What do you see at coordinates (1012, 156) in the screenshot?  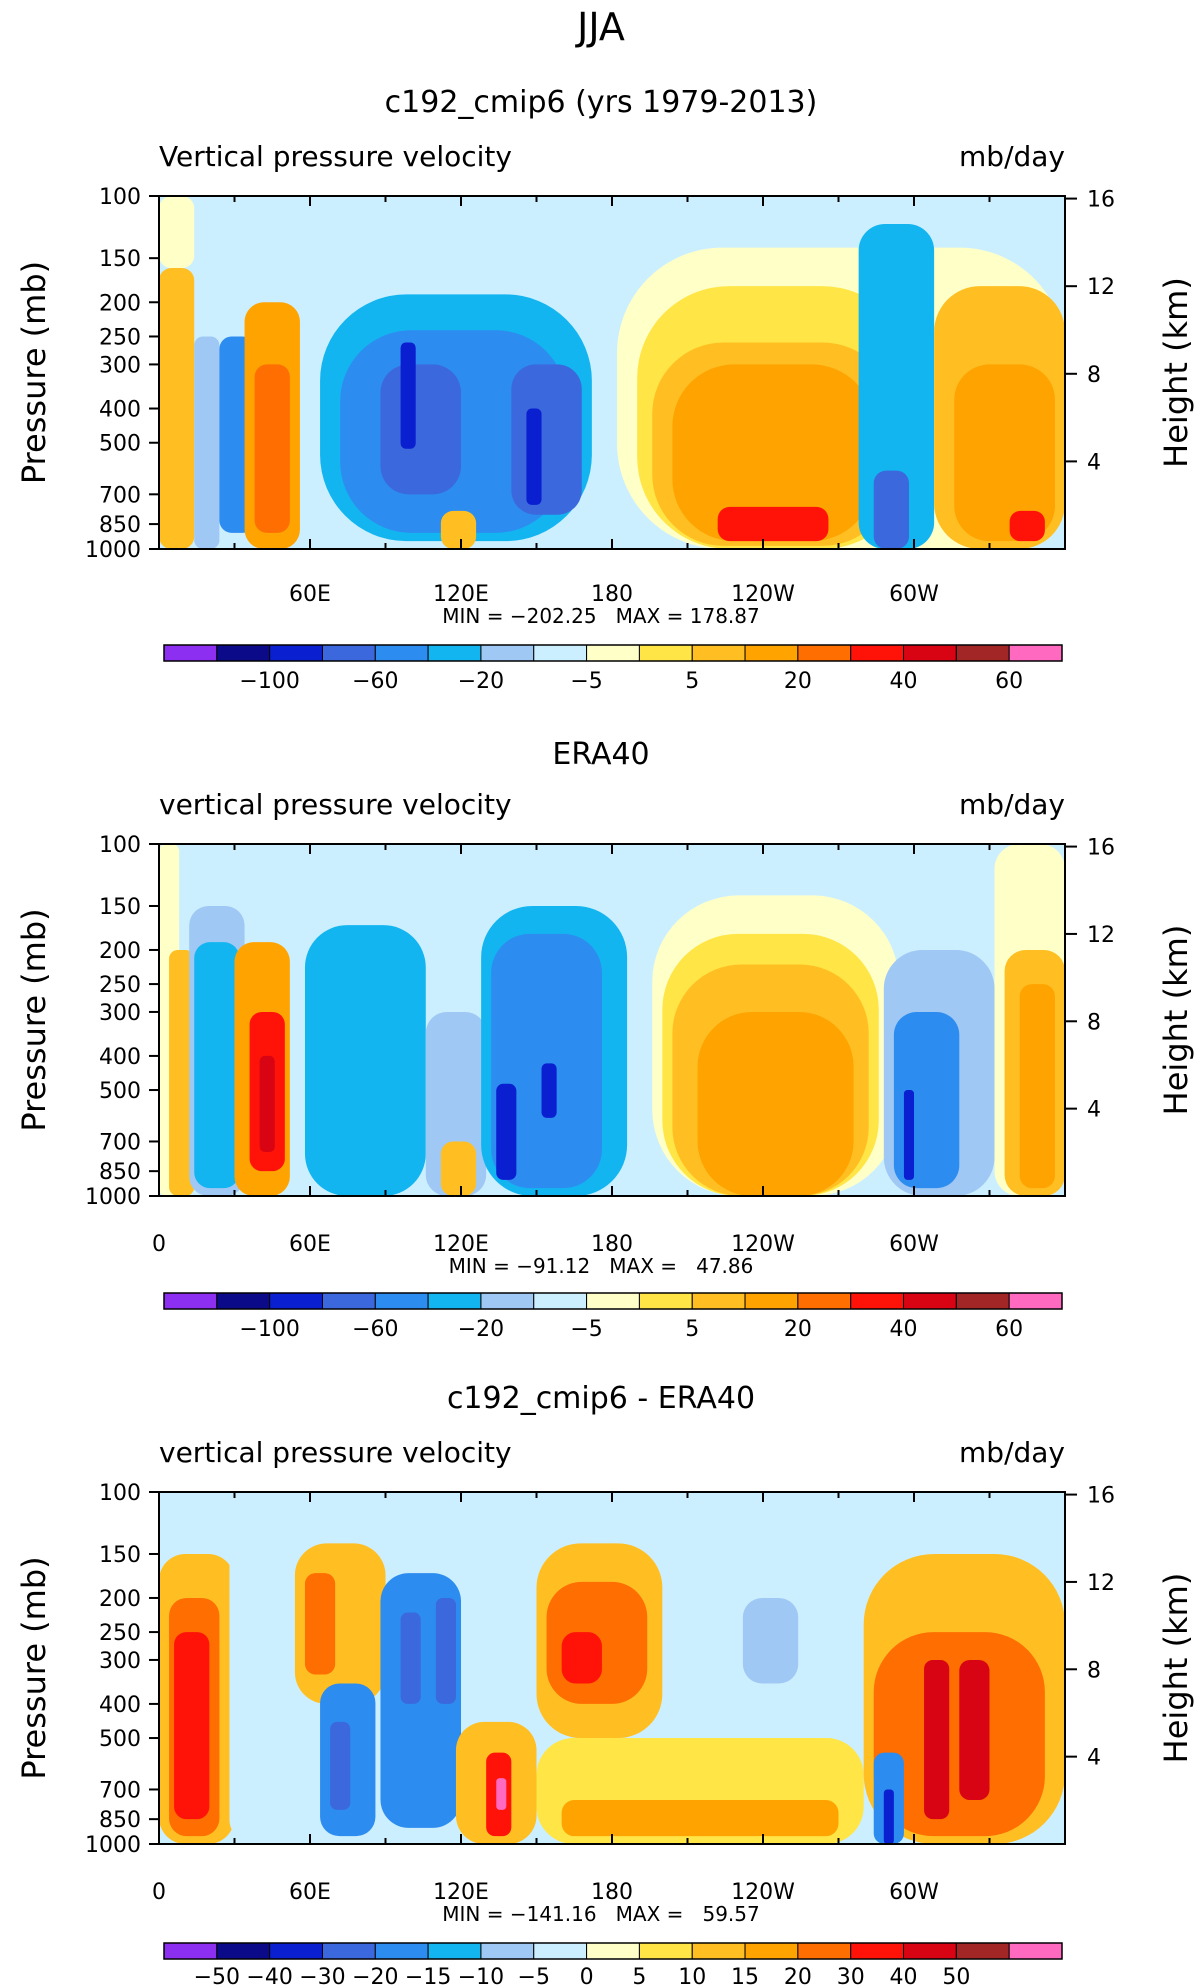 I see `units-label: mb/day` at bounding box center [1012, 156].